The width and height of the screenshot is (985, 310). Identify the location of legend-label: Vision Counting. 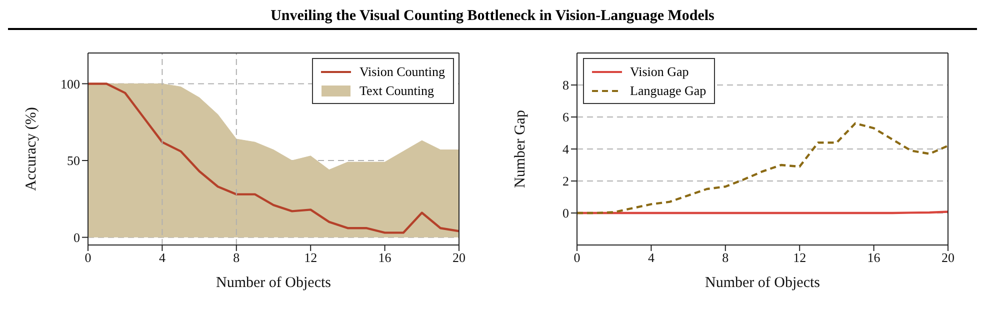
(402, 72).